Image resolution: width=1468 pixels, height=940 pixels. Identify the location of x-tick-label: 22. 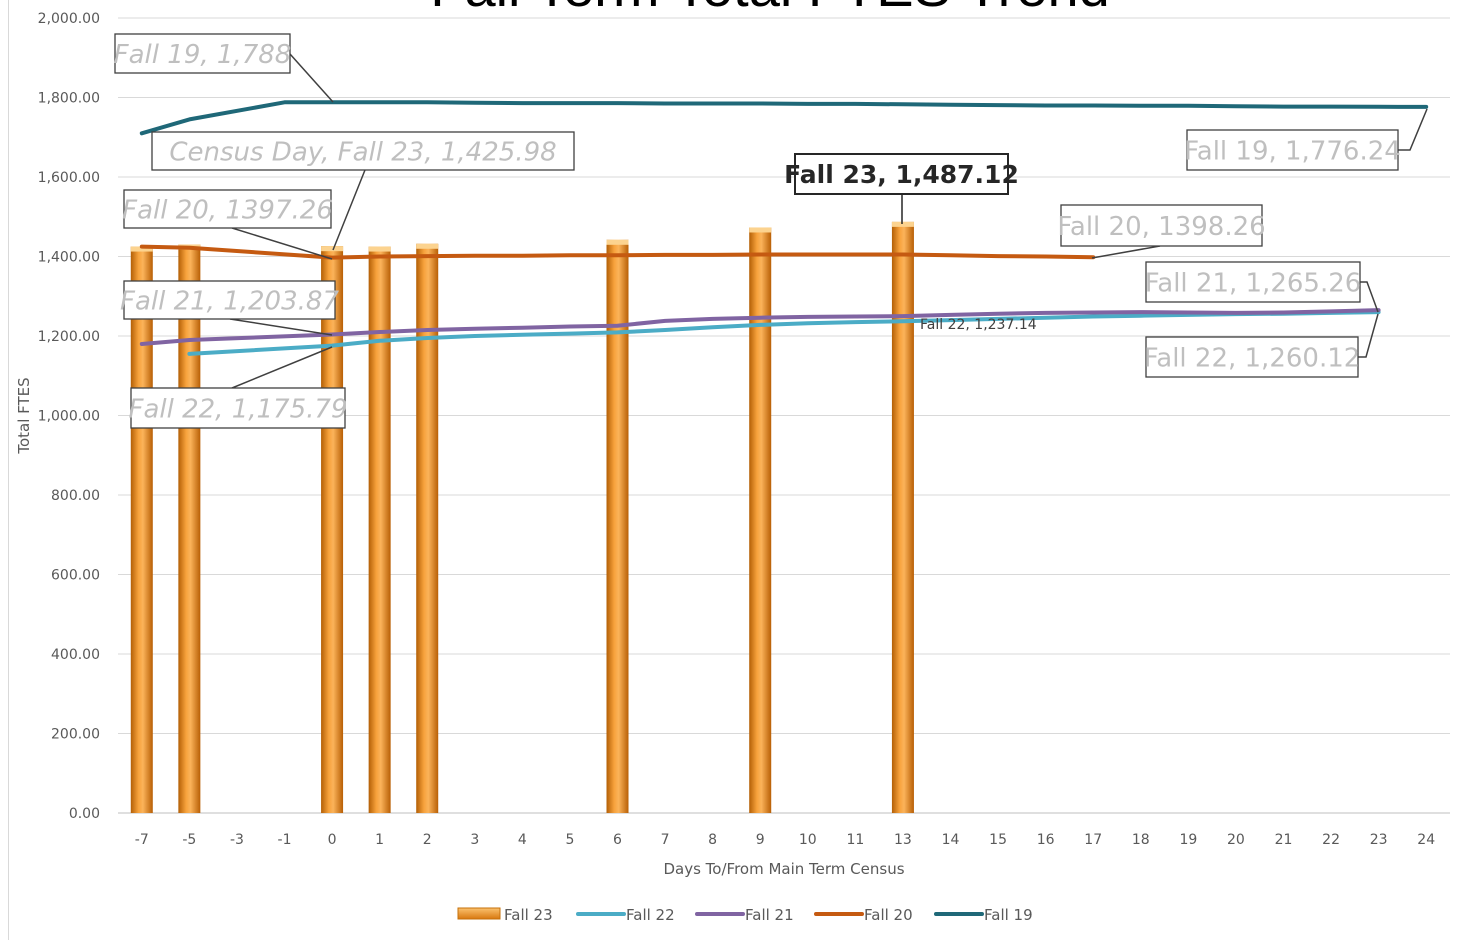
(1331, 840).